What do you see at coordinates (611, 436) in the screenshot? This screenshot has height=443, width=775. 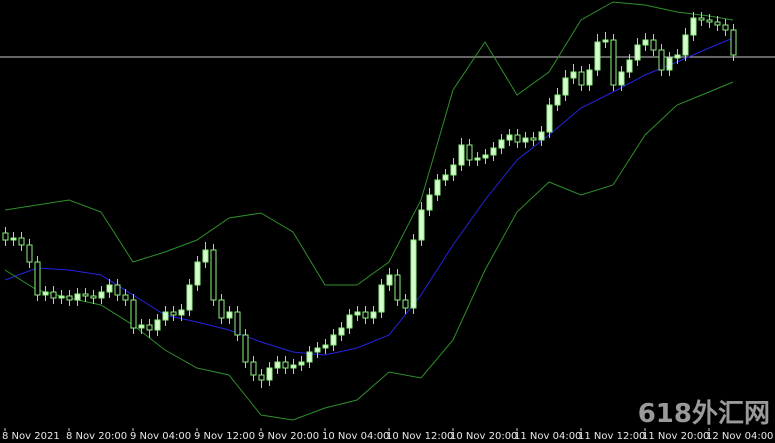 I see `x-tick-label: 11 Nov 12:00` at bounding box center [611, 436].